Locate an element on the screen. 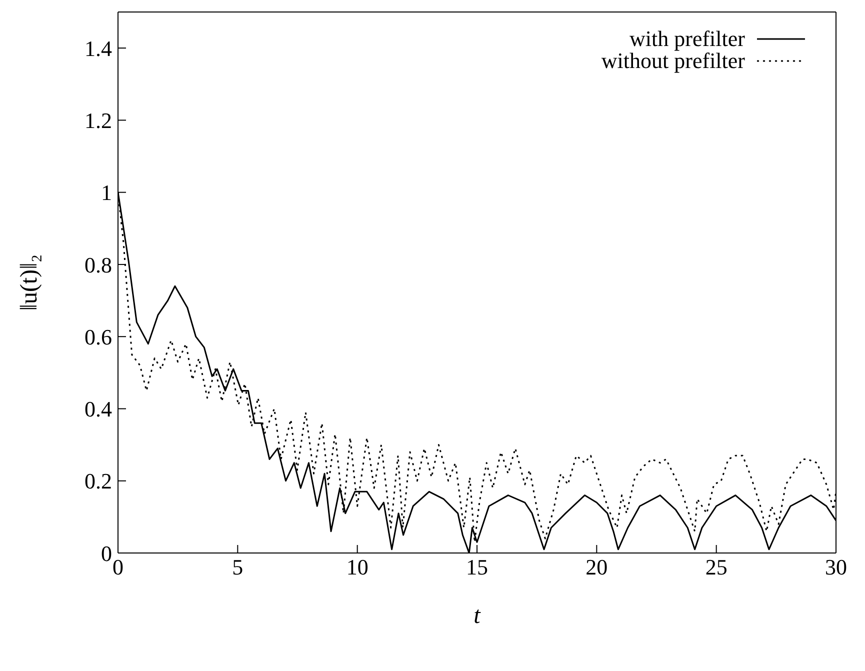  y-axis-title: ‖u(t)‖₂ is located at coordinates (29, 282).